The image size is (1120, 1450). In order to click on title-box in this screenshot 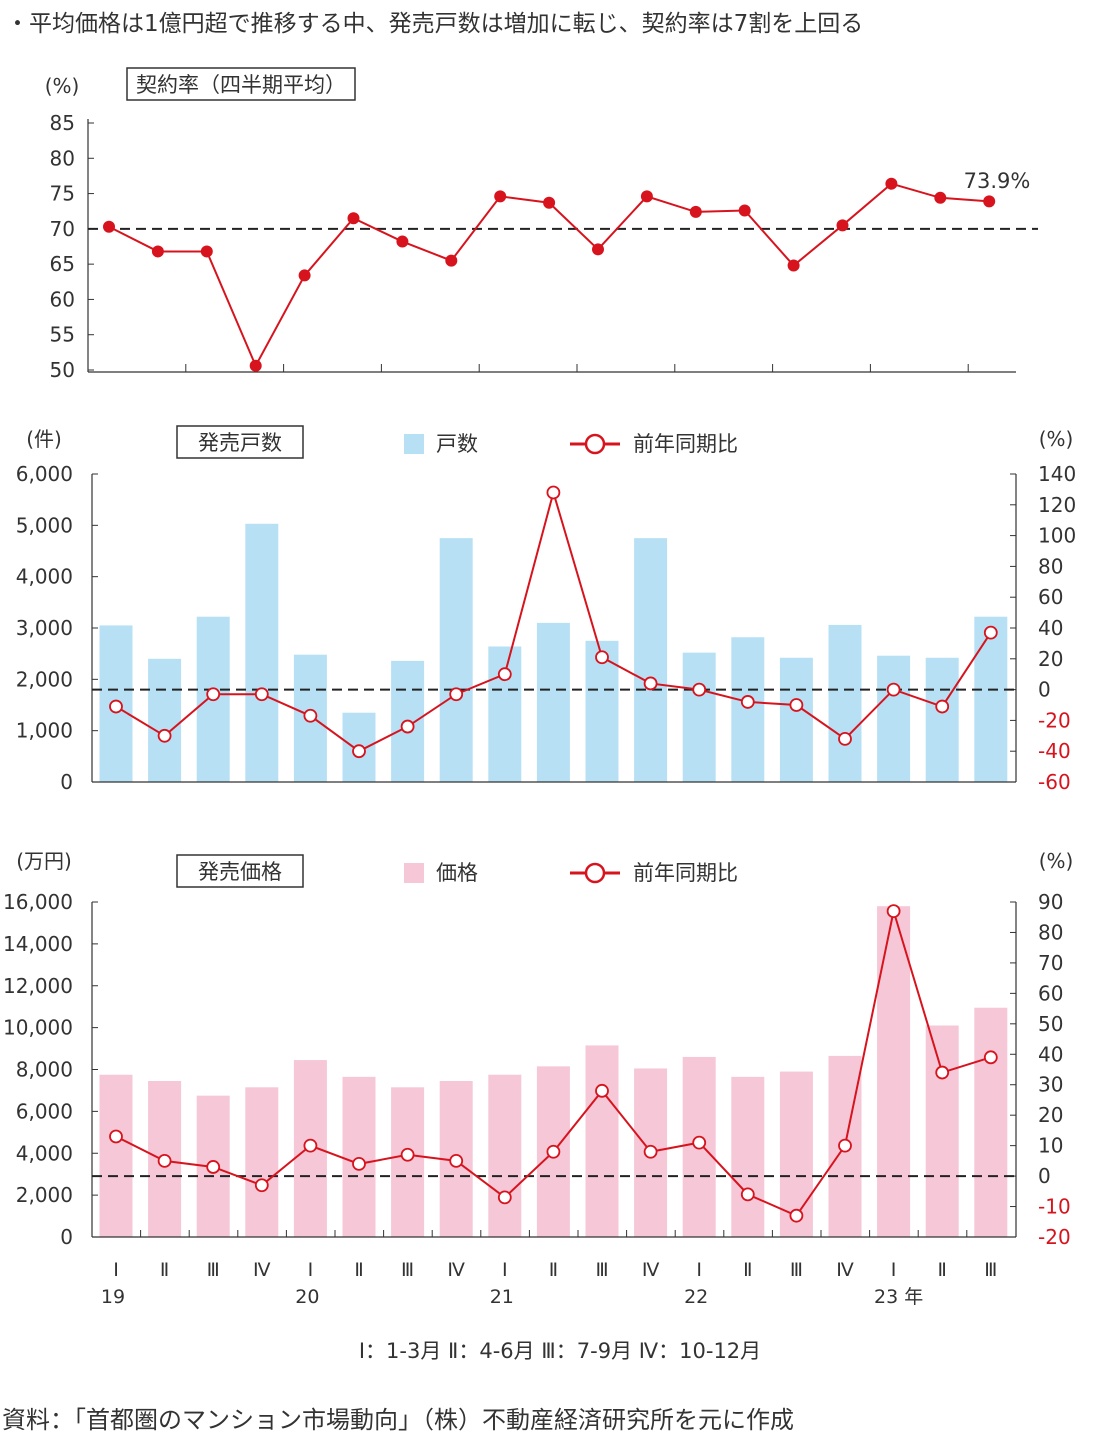, I will do `click(240, 871)`.